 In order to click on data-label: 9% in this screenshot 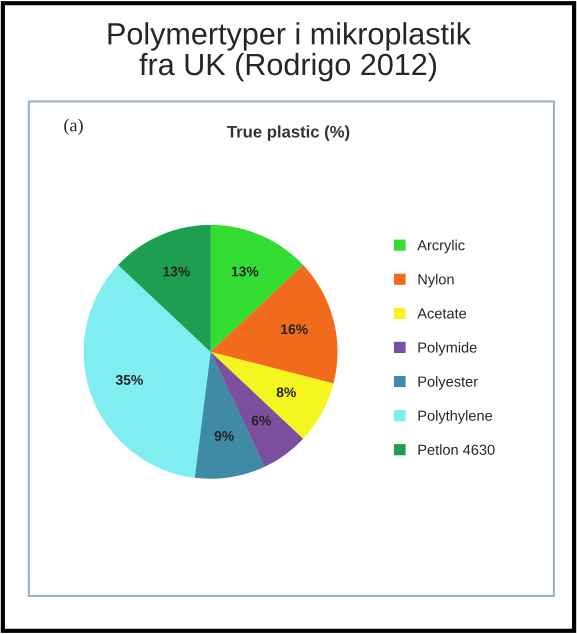, I will do `click(224, 436)`.